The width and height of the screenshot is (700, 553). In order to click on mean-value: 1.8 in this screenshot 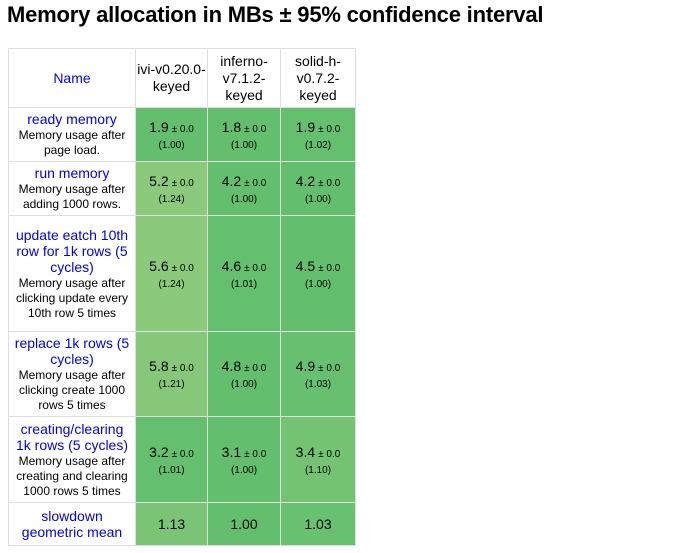, I will do `click(231, 126)`.